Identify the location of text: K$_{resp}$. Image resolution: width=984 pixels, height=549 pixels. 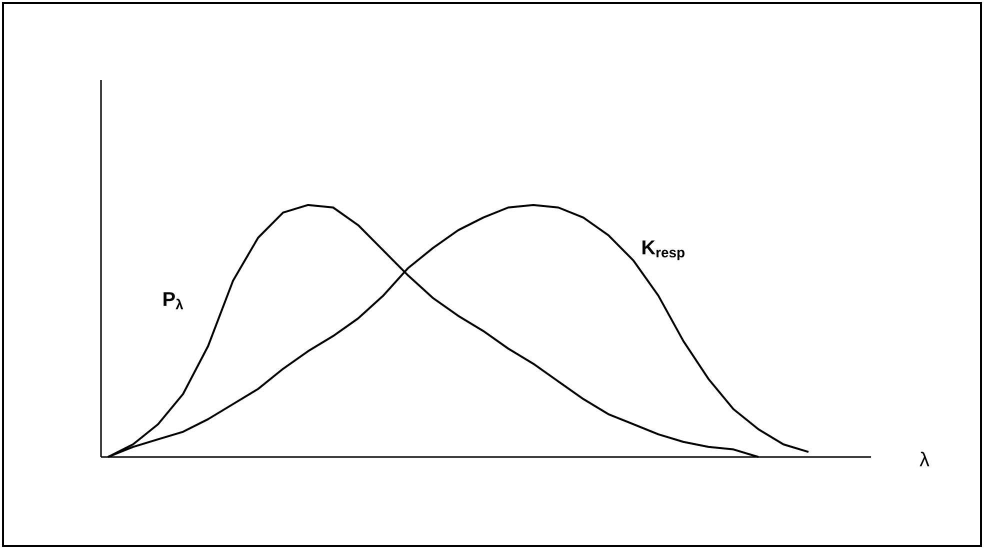
(663, 250).